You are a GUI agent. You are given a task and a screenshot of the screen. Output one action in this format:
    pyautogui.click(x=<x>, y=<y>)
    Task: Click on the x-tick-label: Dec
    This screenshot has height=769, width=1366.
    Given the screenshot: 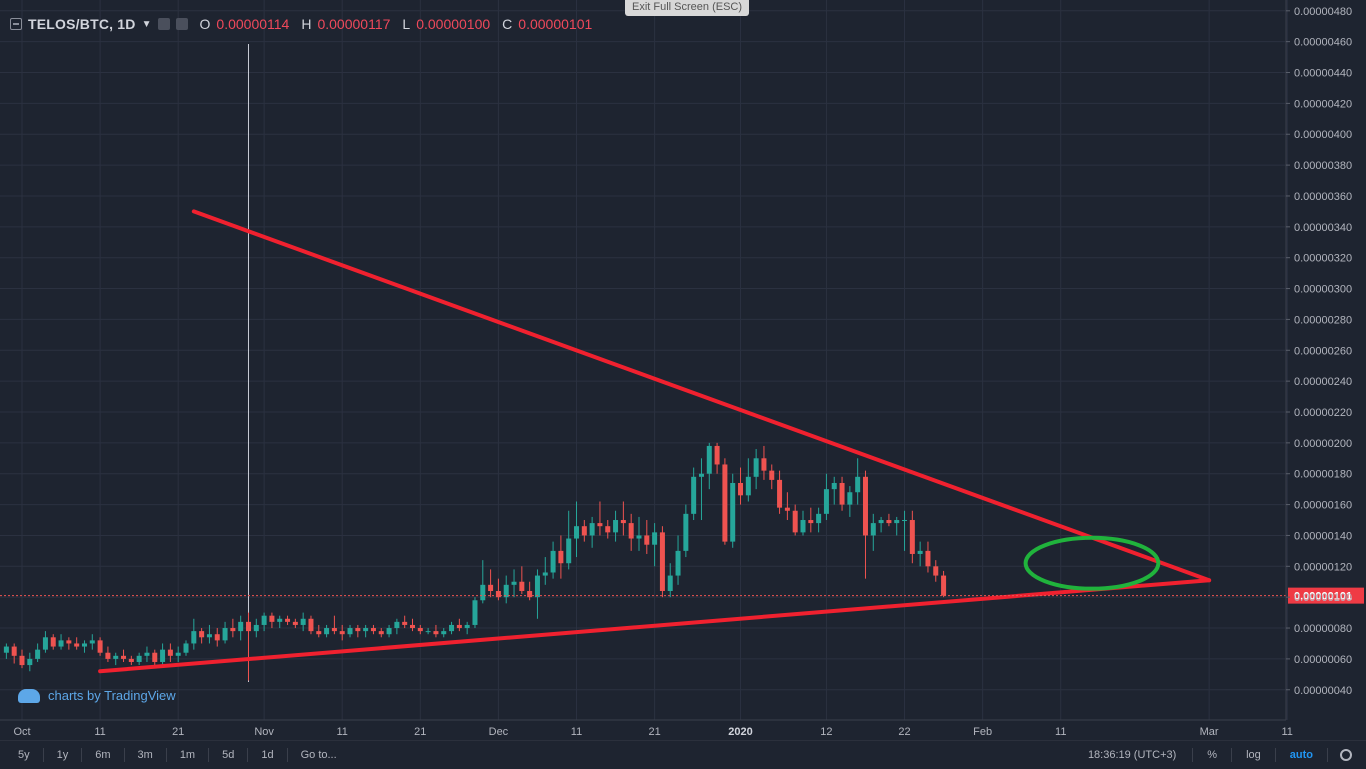 What is the action you would take?
    pyautogui.click(x=499, y=732)
    